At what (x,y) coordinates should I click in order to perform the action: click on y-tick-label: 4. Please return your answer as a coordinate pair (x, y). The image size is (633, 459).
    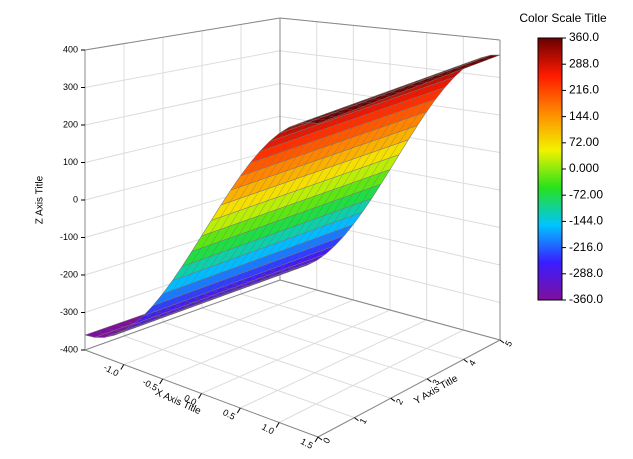
    Looking at the image, I should click on (472, 362).